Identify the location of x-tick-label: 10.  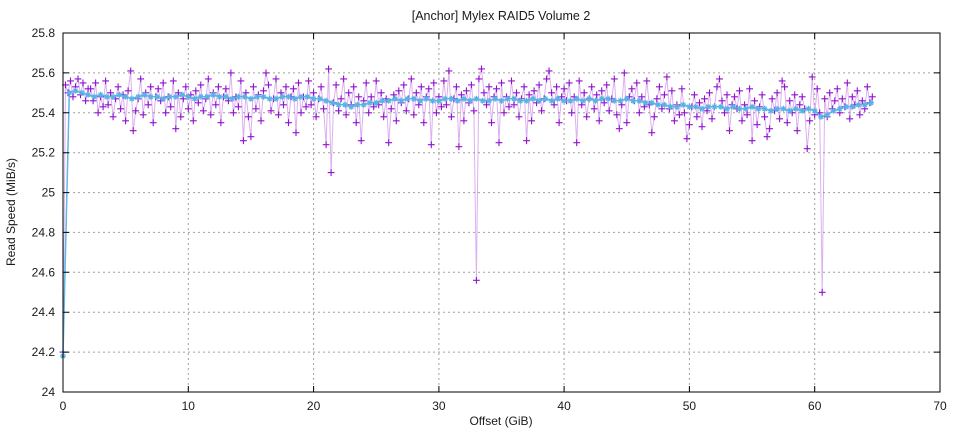
(189, 406).